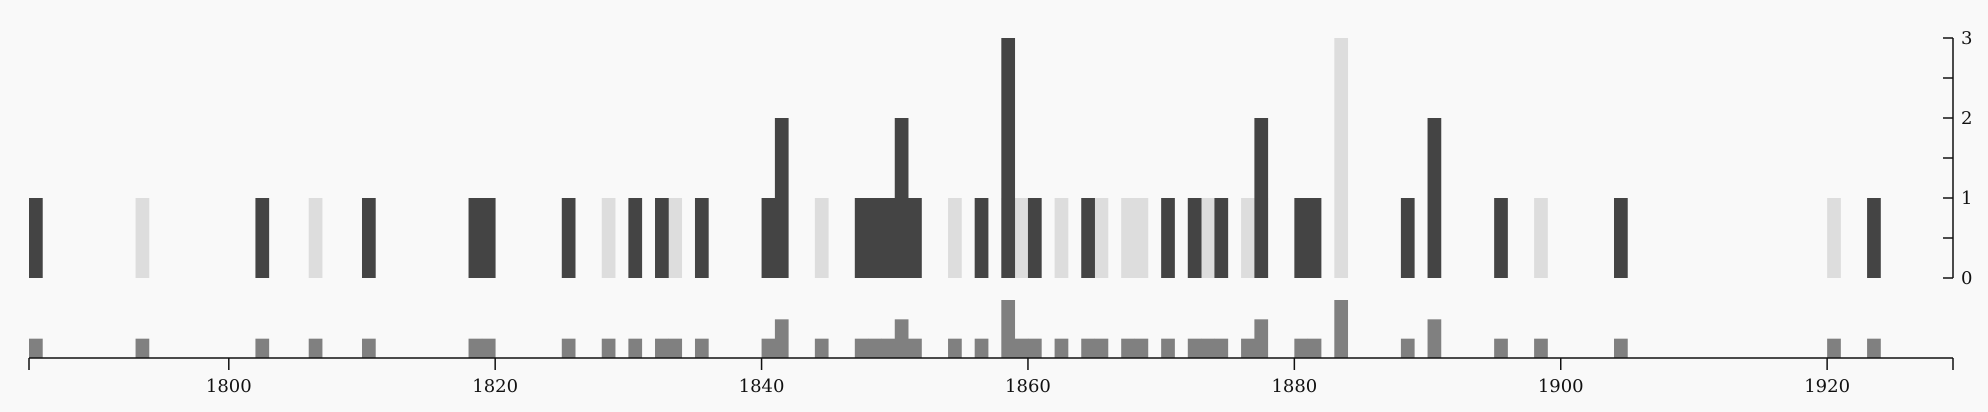 The height and width of the screenshot is (412, 1988). I want to click on y-tick-label-1: 1, so click(1966, 198).